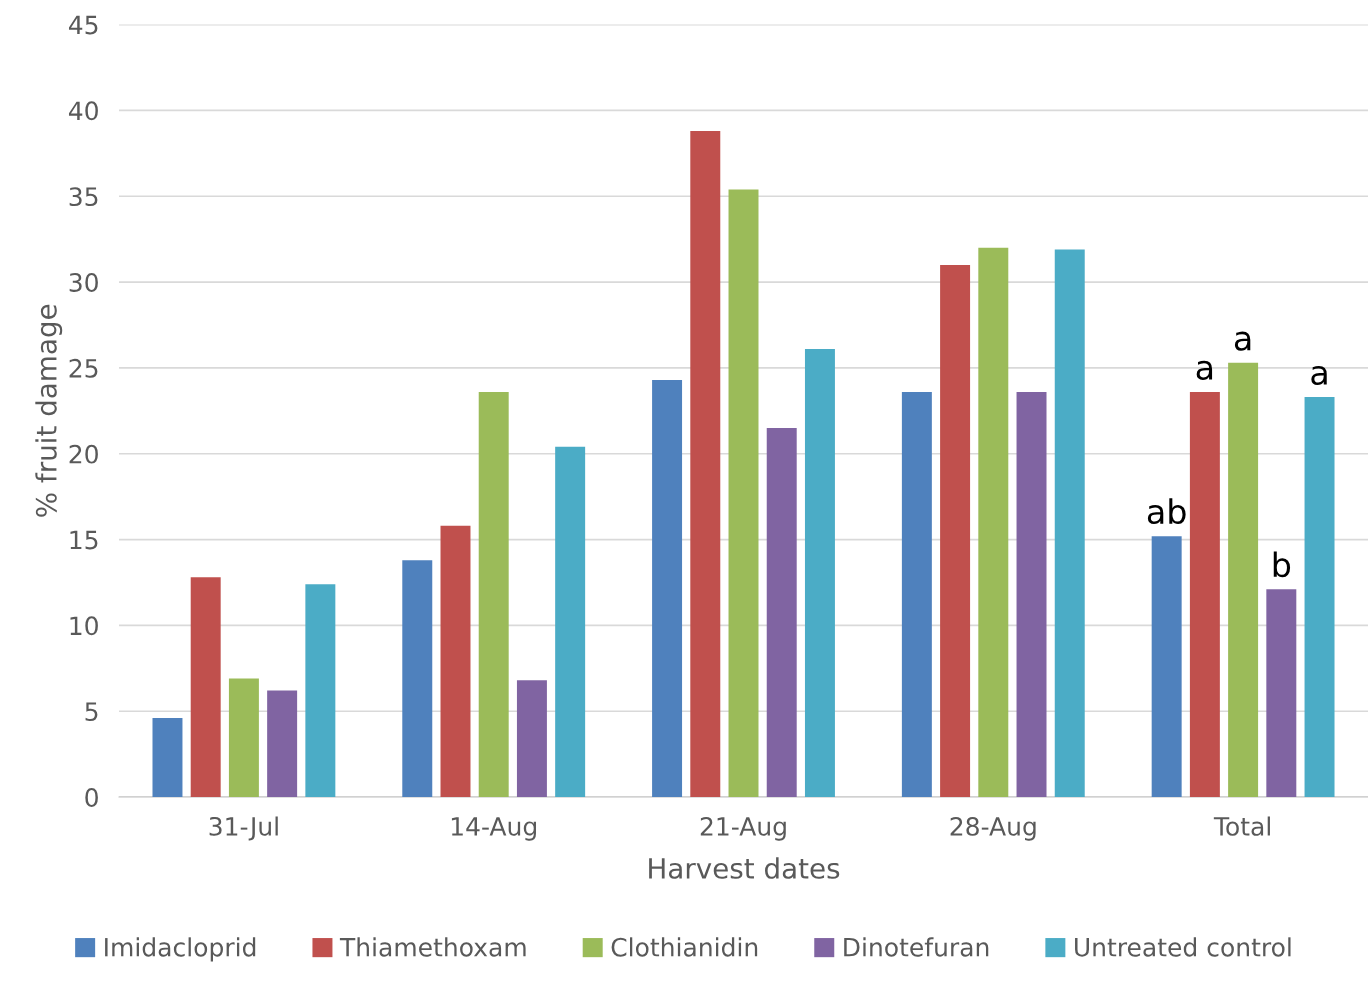 This screenshot has height=984, width=1368. Describe the element at coordinates (1241, 826) in the screenshot. I see `x-tick-label: Total` at that location.